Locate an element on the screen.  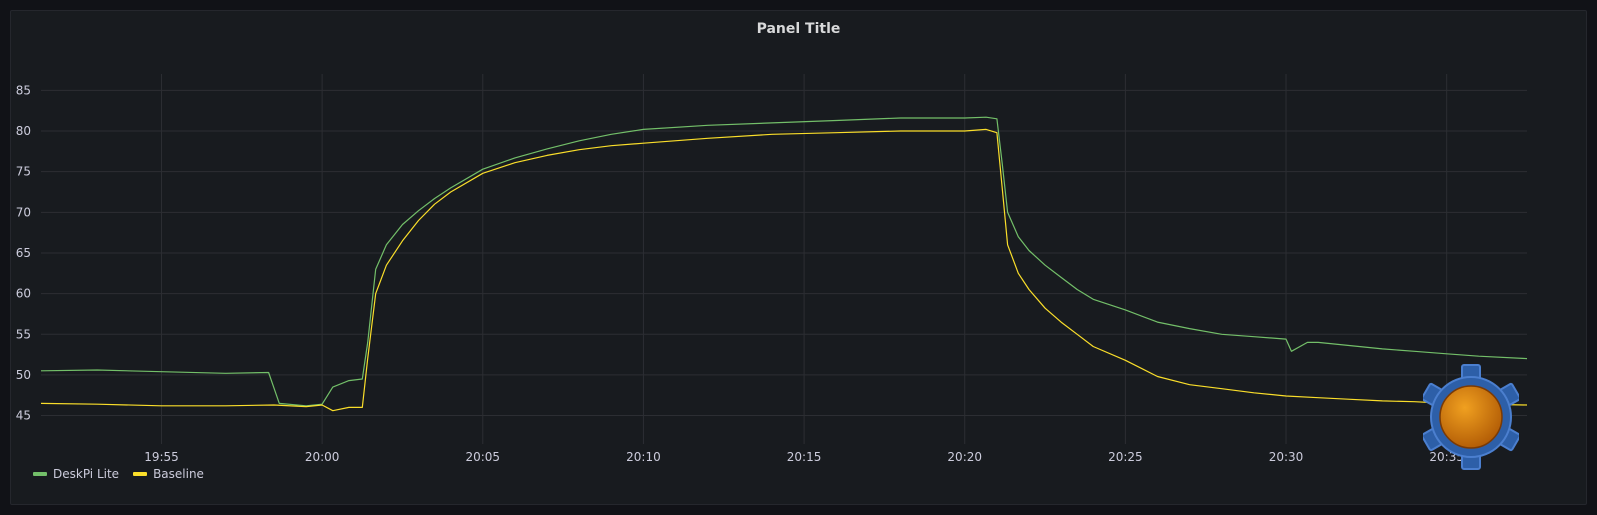
x-tick-label: 20:05 is located at coordinates (482, 457).